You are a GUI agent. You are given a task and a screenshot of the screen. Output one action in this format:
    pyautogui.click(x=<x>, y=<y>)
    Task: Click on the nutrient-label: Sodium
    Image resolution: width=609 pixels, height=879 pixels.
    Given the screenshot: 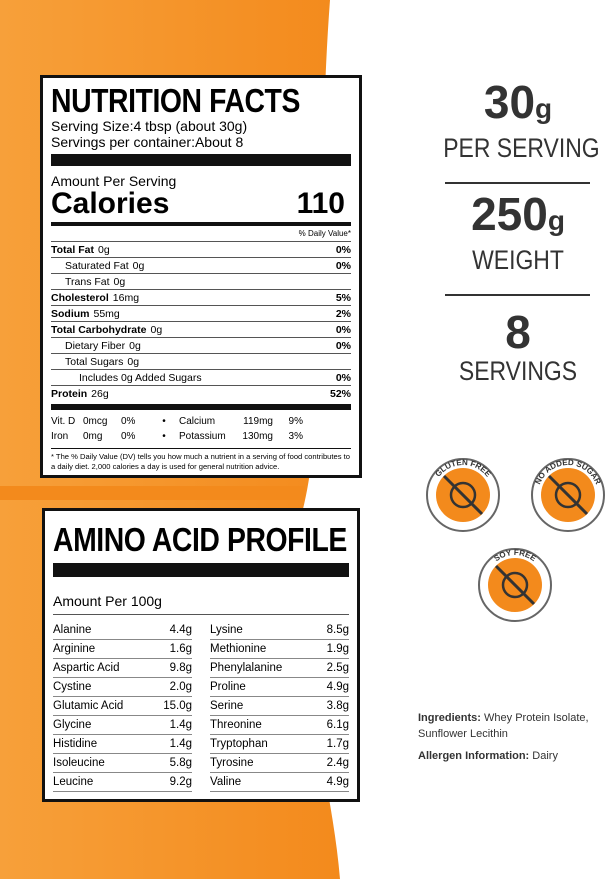 What is the action you would take?
    pyautogui.click(x=70, y=313)
    